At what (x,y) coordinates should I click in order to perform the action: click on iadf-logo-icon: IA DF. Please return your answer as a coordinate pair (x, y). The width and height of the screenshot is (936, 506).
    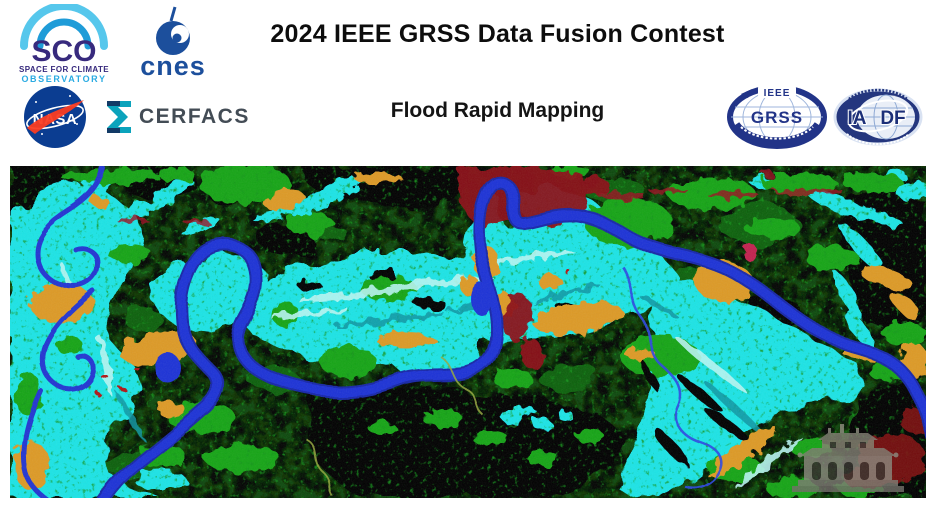
    Looking at the image, I should click on (878, 117).